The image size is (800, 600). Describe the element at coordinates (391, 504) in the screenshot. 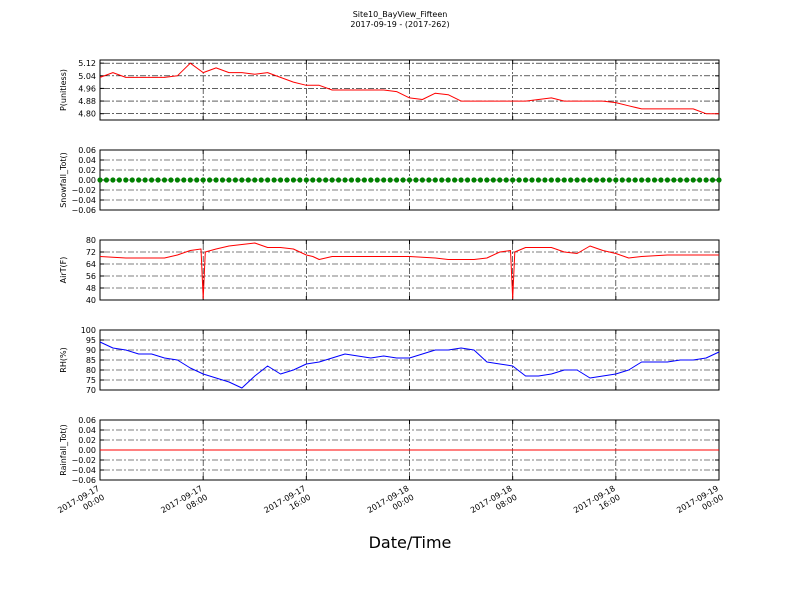

I see `x-tick-label: 2017-09-1800:00` at that location.